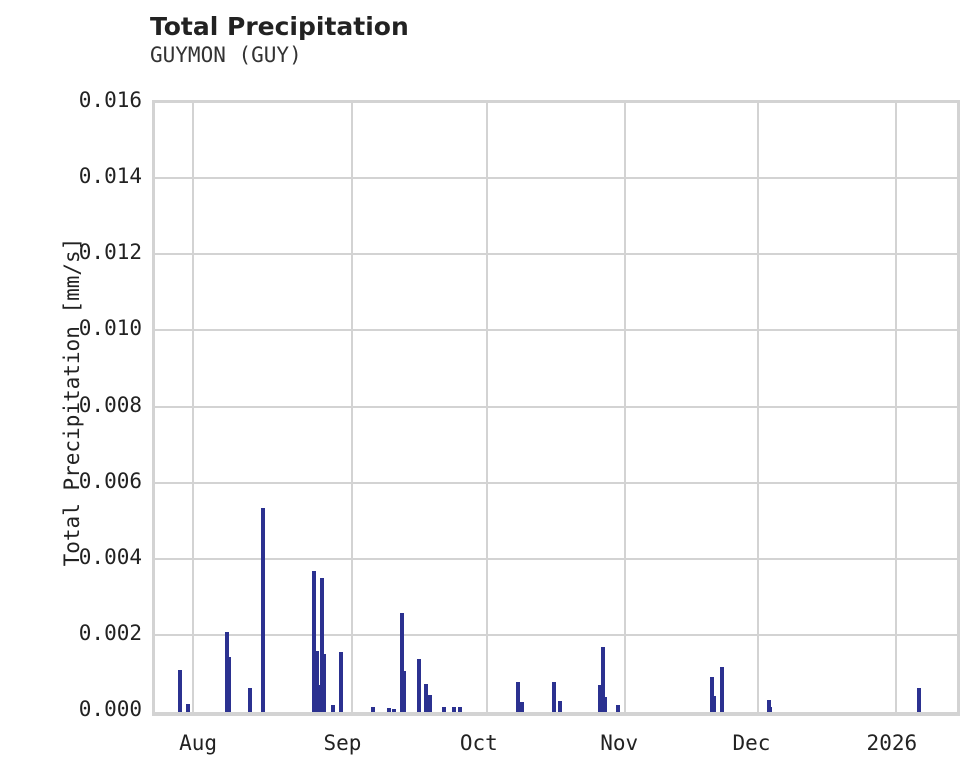 Image resolution: width=980 pixels, height=780 pixels. I want to click on y-axis-tick-label: 0.006, so click(110, 480).